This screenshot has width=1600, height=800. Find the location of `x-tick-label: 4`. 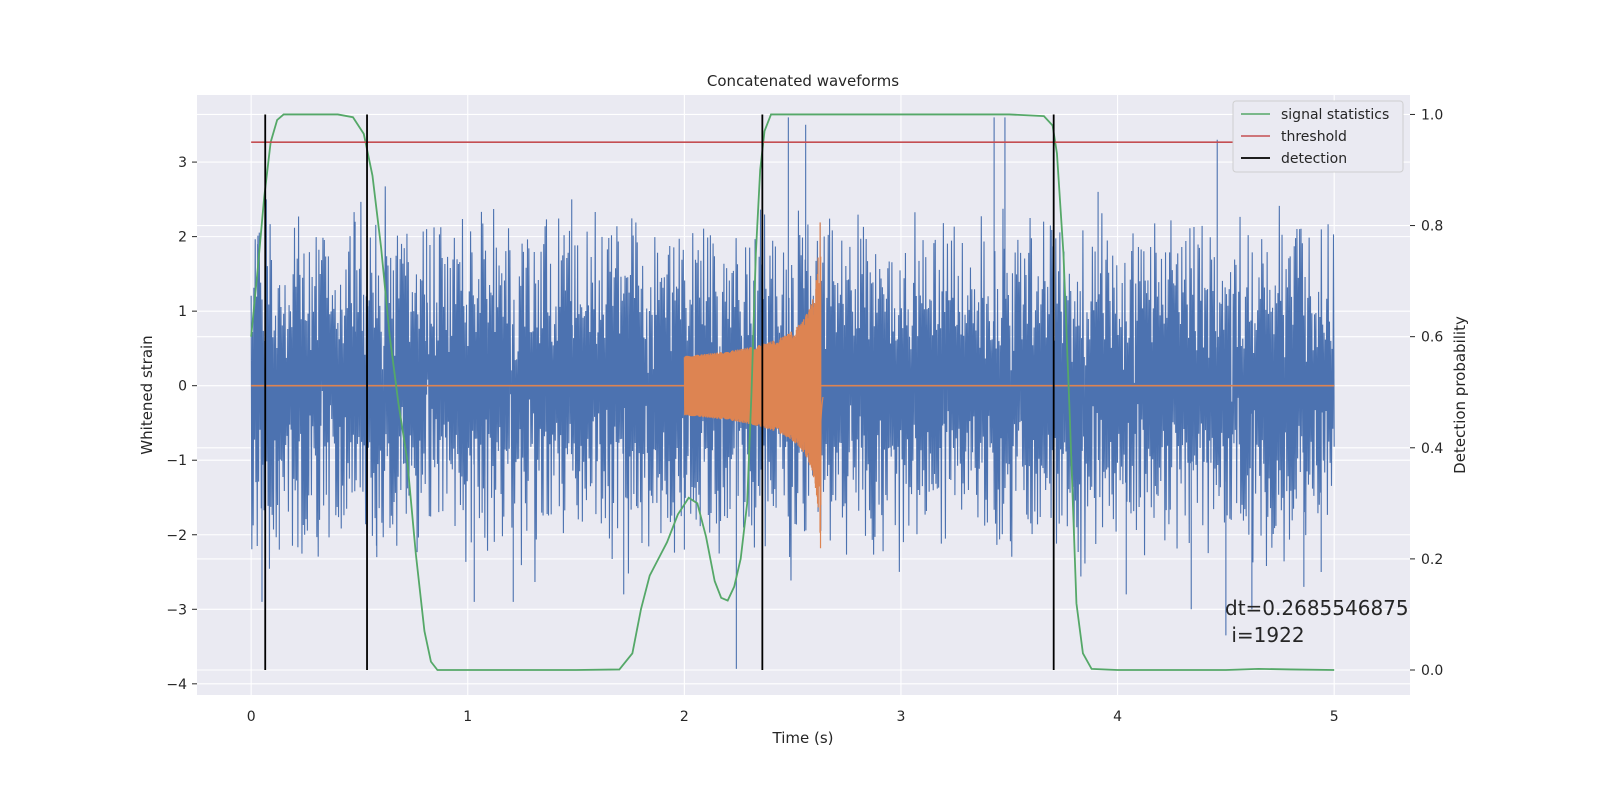

x-tick-label: 4 is located at coordinates (1117, 717).